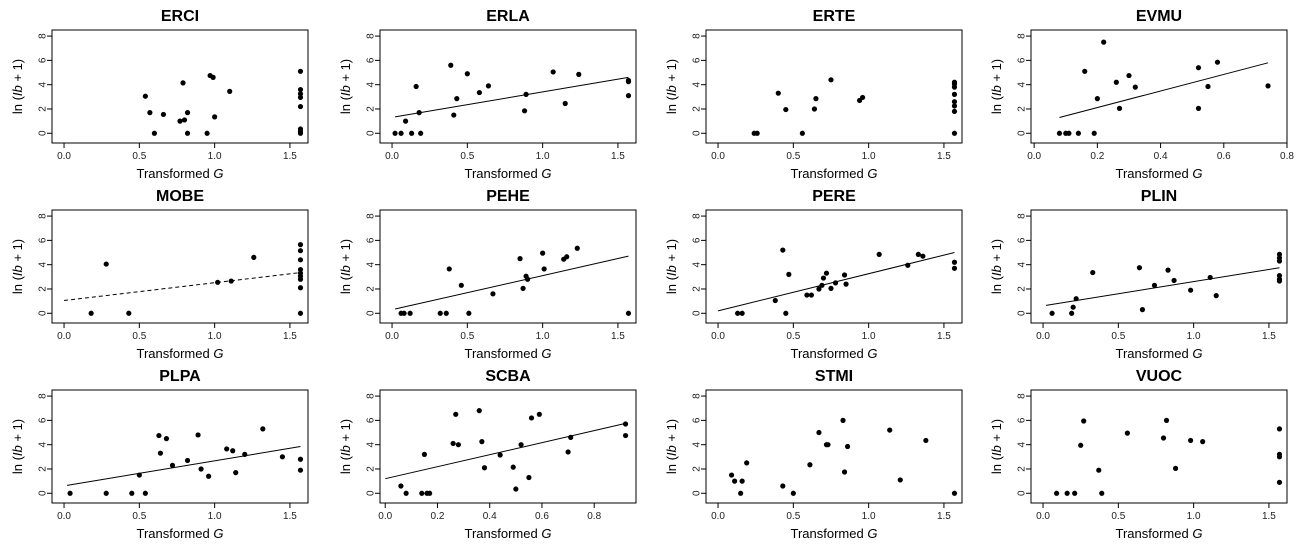  What do you see at coordinates (546, 353) in the screenshot?
I see `x-axis-label-variable: G` at bounding box center [546, 353].